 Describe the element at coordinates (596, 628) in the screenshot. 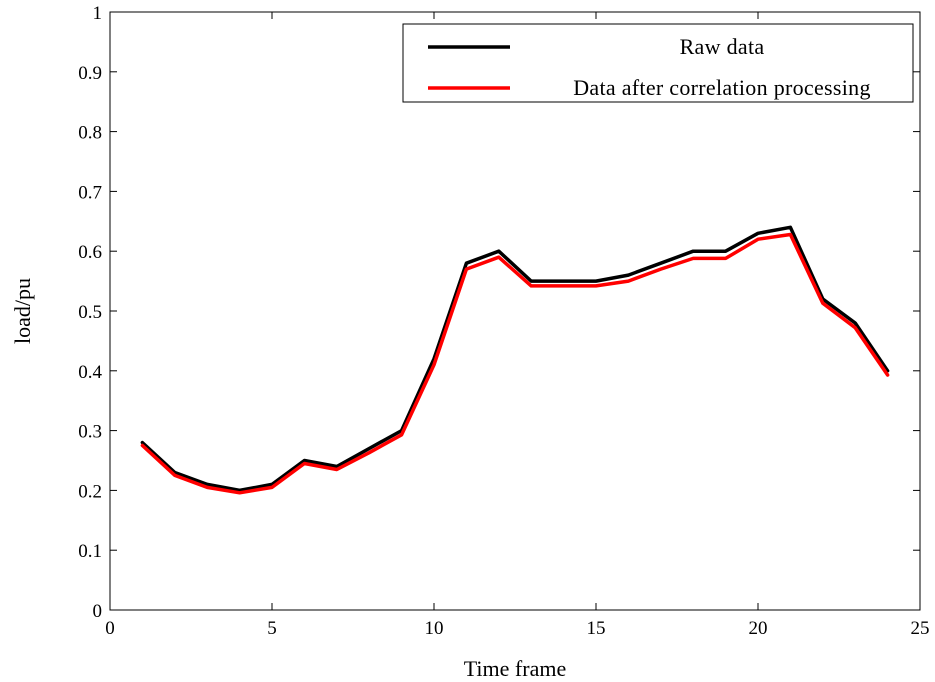

I see `x-tick-label: 15` at that location.